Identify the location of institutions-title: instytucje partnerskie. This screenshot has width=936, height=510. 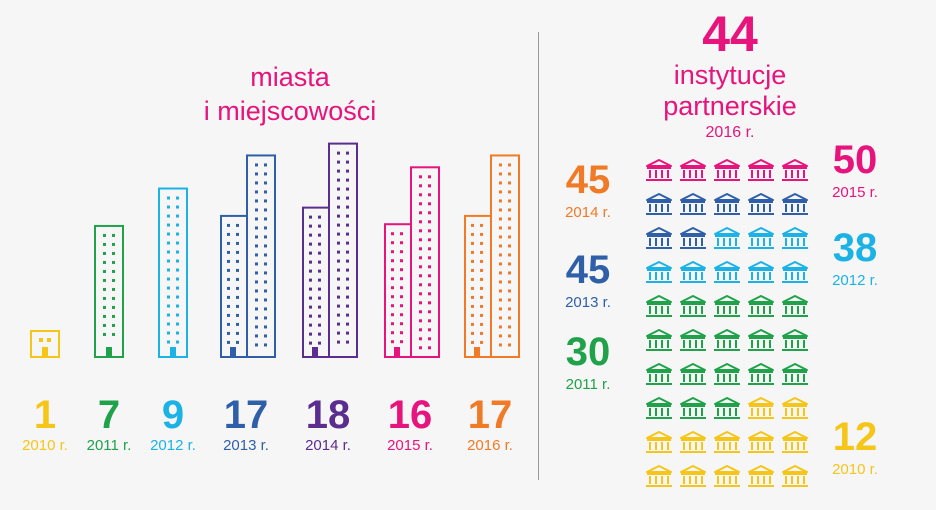
(730, 91).